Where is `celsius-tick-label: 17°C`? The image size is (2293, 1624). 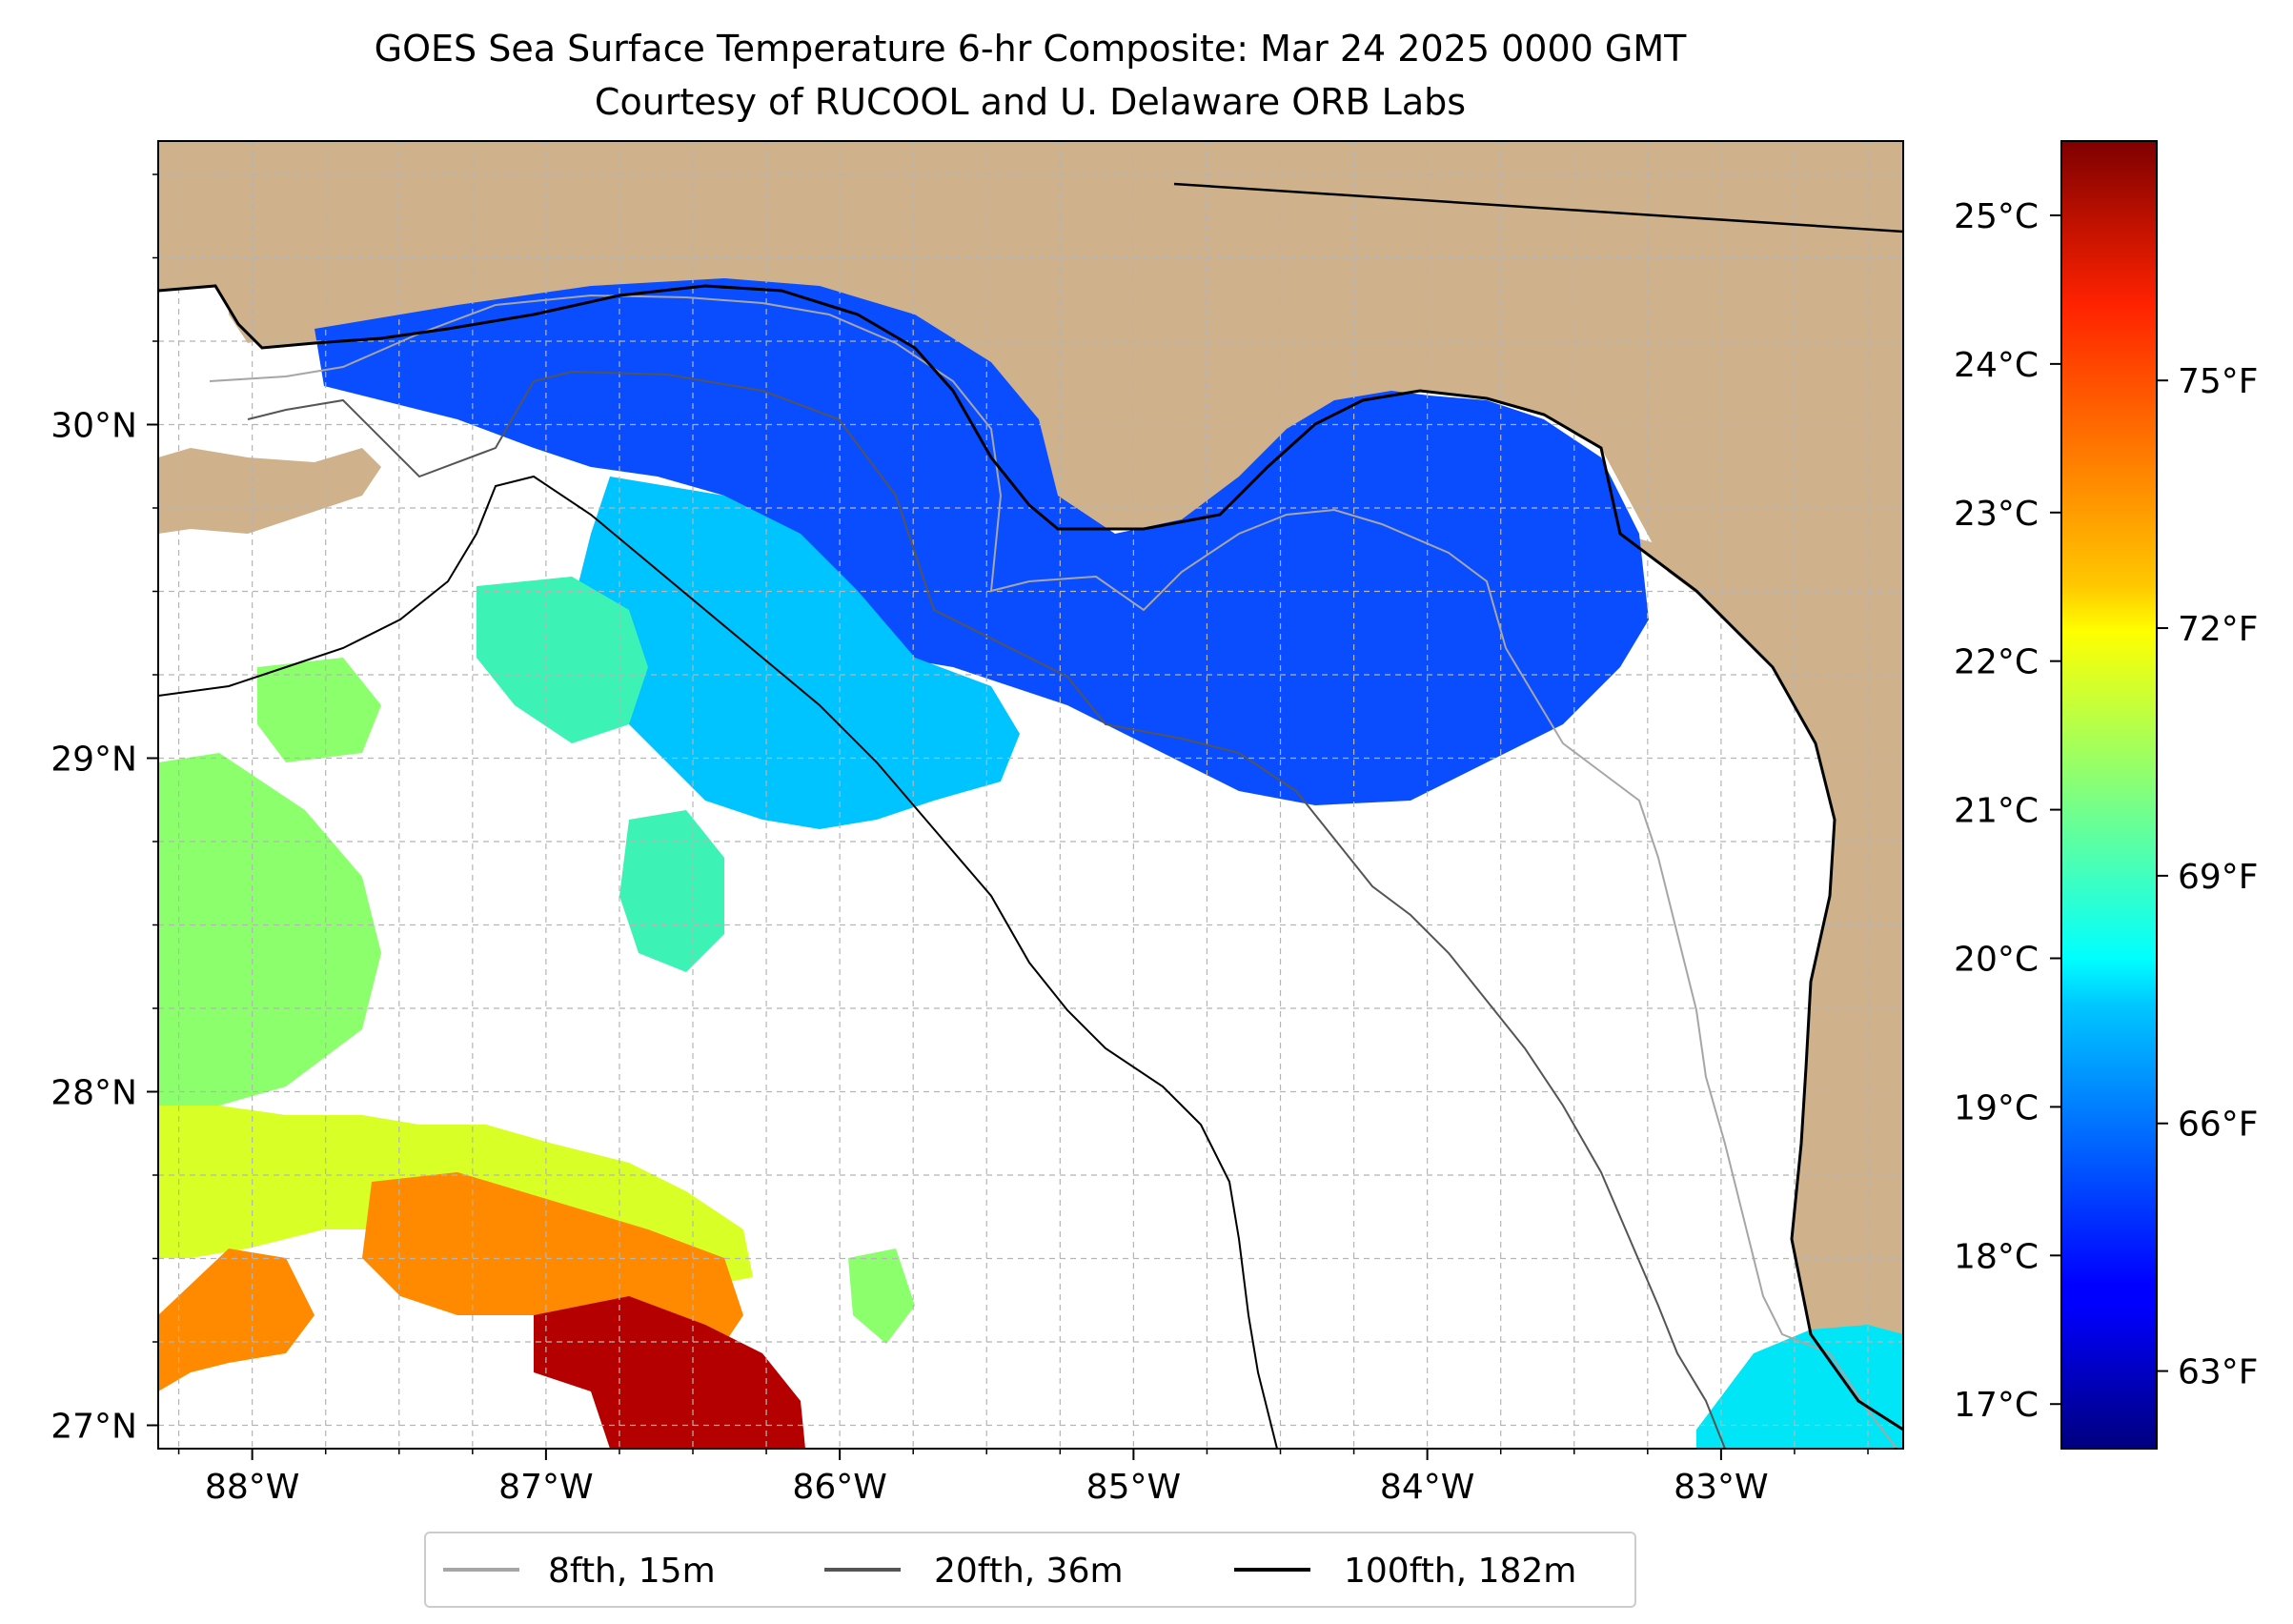 celsius-tick-label: 17°C is located at coordinates (1997, 1405).